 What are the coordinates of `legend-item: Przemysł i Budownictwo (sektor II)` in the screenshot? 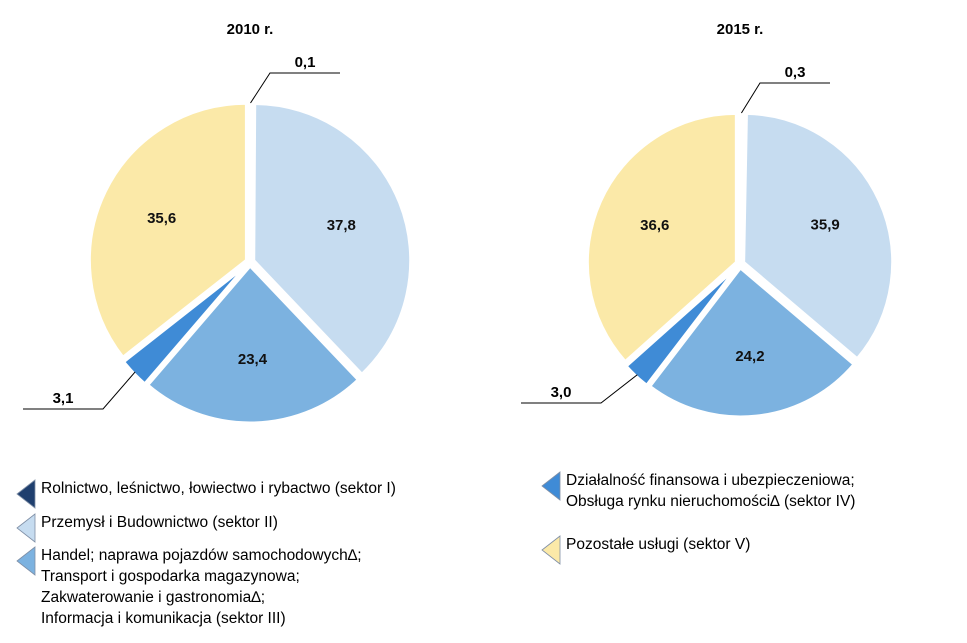 It's located at (146, 527).